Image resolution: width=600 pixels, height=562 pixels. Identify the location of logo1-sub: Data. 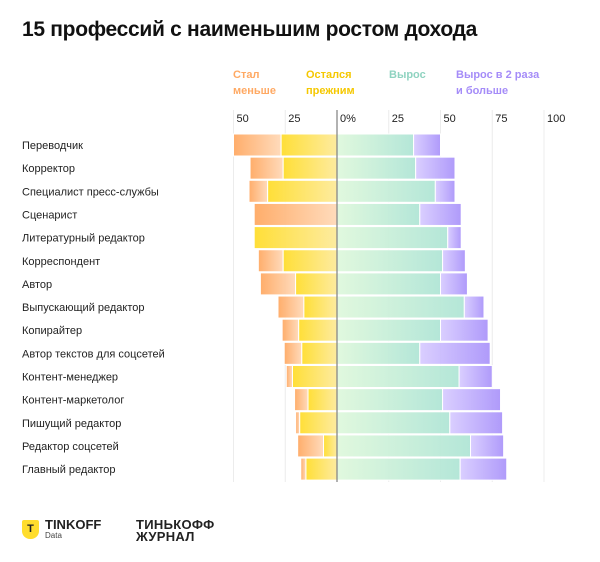
(53, 535).